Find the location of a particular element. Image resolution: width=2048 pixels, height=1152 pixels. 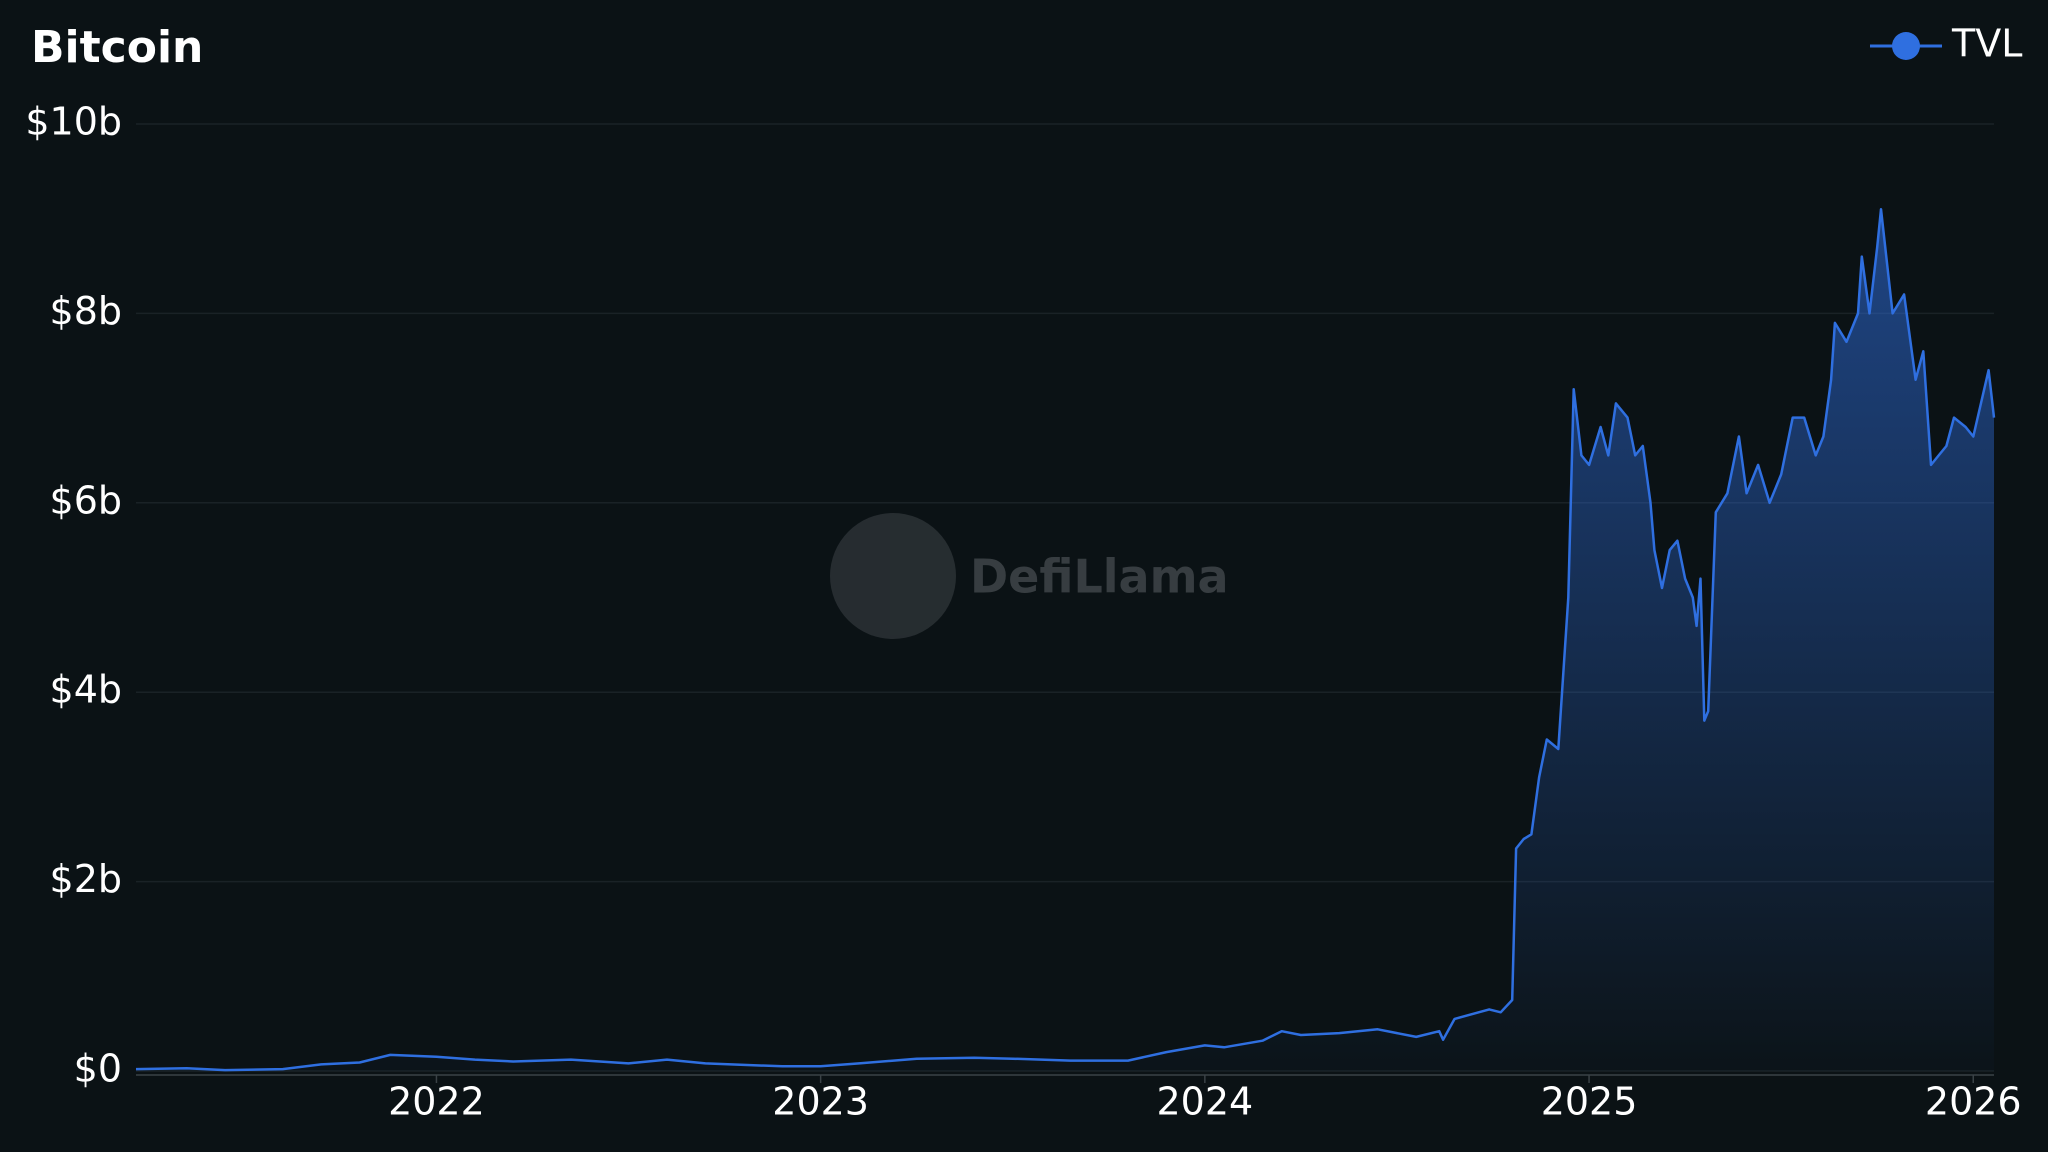

y-tick-label: $4b is located at coordinates (86, 690).